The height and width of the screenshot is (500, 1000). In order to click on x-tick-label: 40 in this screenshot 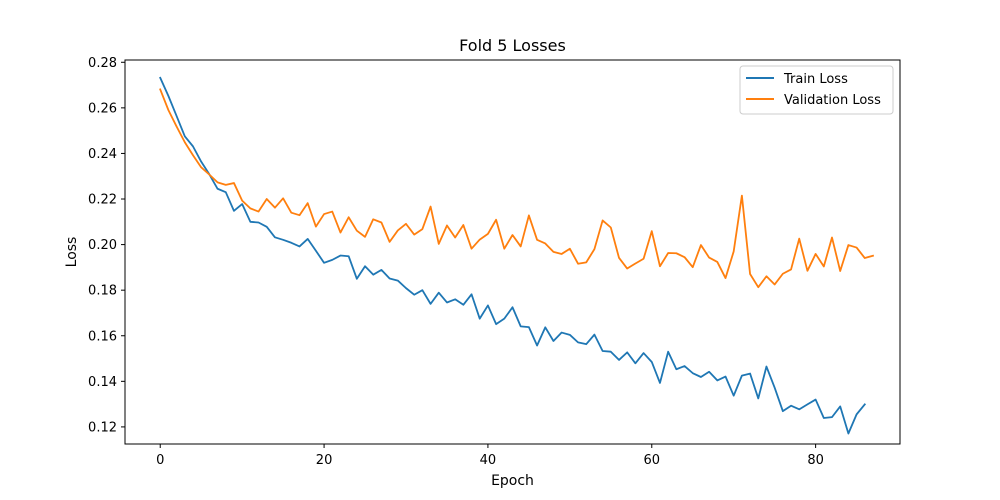, I will do `click(488, 460)`.